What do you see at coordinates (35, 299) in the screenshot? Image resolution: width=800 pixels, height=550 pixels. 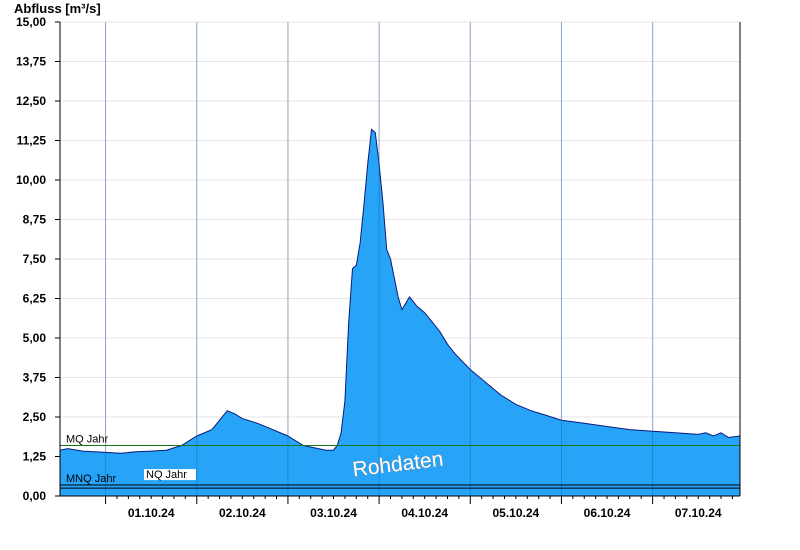 I see `y-tick-label: 6,25` at bounding box center [35, 299].